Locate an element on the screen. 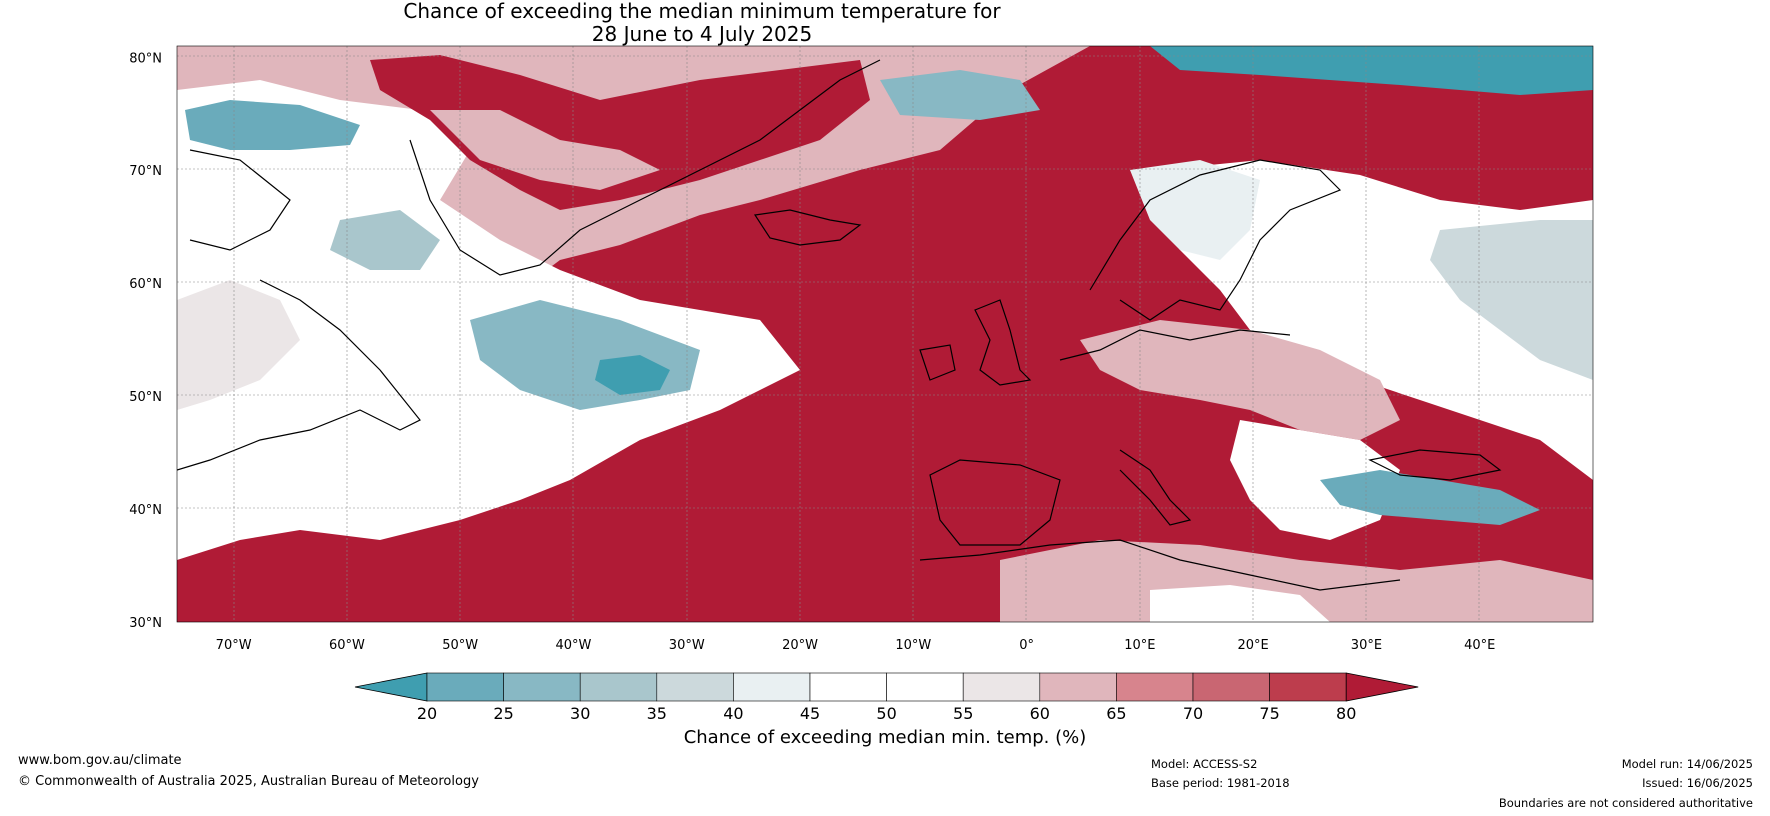 Image resolution: width=1770 pixels, height=816 pixels. coast-black-sea is located at coordinates (1435, 465).